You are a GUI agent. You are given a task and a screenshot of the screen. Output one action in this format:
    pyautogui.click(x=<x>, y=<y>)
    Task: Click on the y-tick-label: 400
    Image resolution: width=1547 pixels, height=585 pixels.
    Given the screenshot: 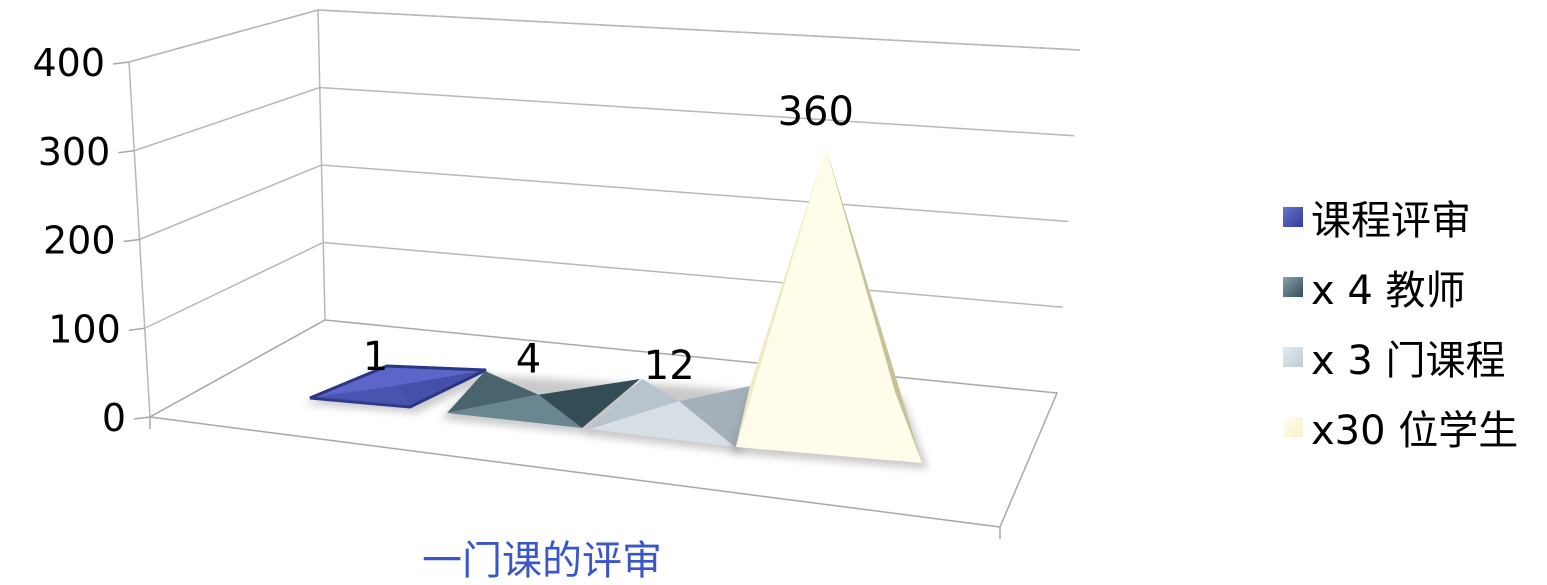 What is the action you would take?
    pyautogui.click(x=68, y=63)
    